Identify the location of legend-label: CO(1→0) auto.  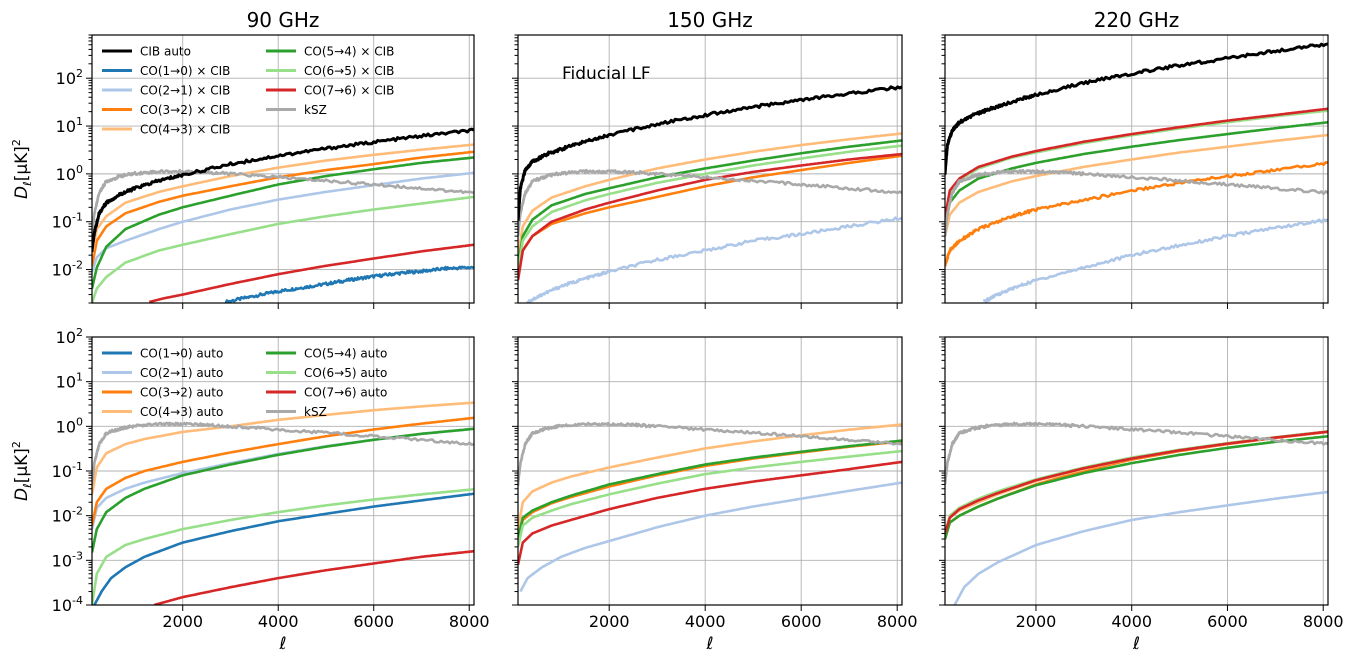
(181, 354).